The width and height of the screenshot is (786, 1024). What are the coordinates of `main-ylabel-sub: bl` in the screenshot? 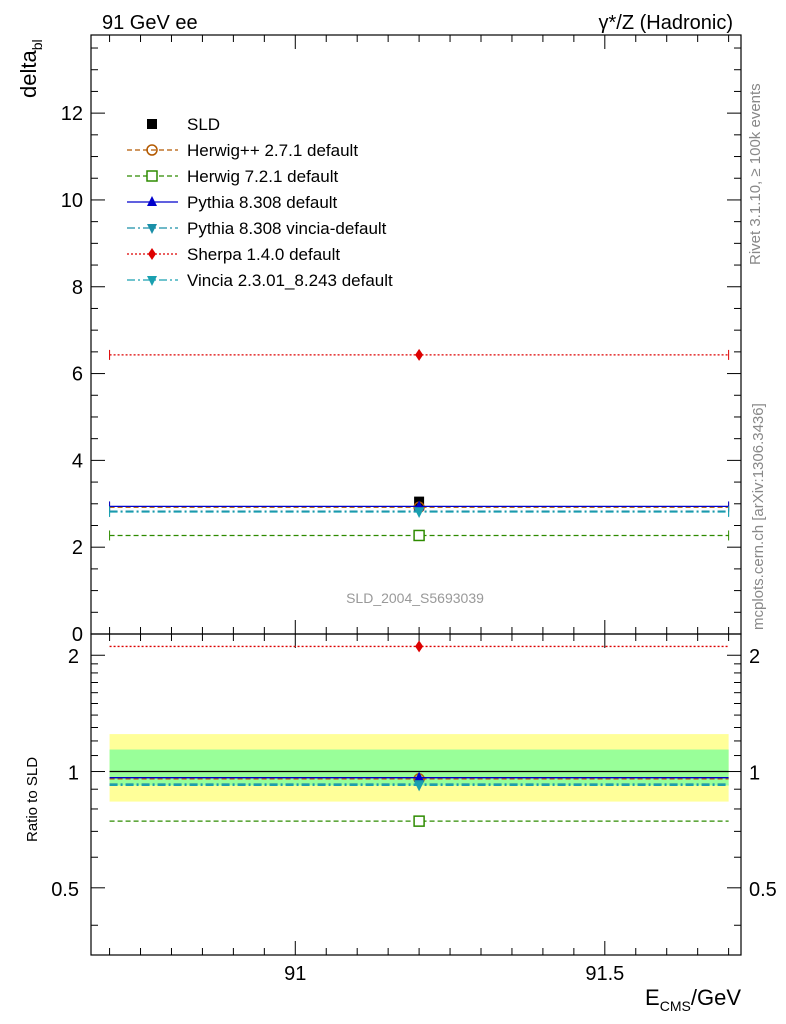 It's located at (37, 44).